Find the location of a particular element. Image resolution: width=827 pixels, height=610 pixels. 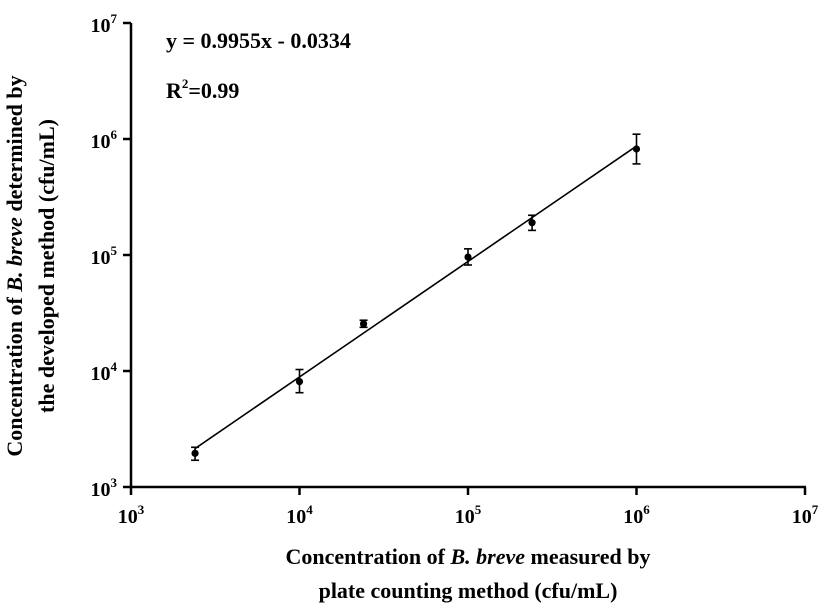

equation-annotation: y = 0.9955x - 0.0334 is located at coordinates (258, 40).